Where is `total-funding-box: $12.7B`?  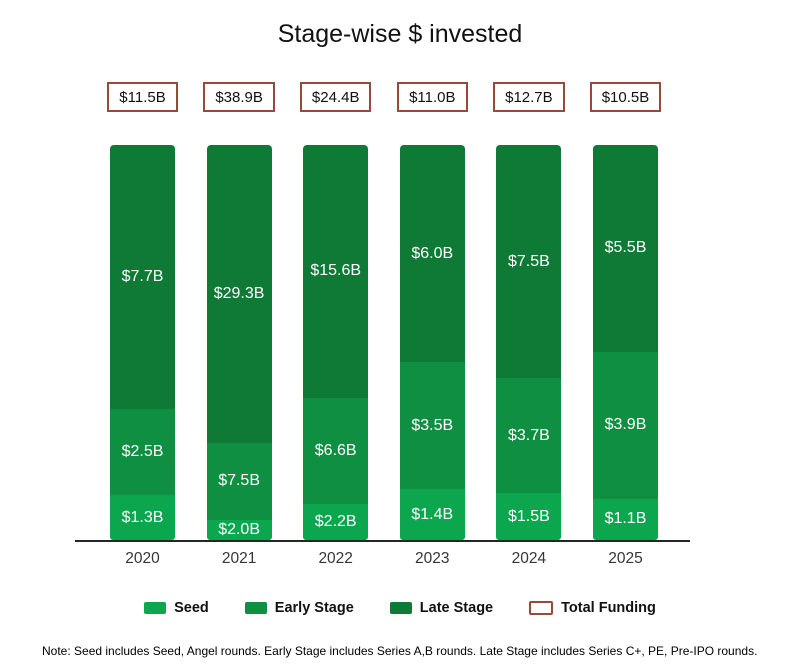 total-funding-box: $12.7B is located at coordinates (529, 97).